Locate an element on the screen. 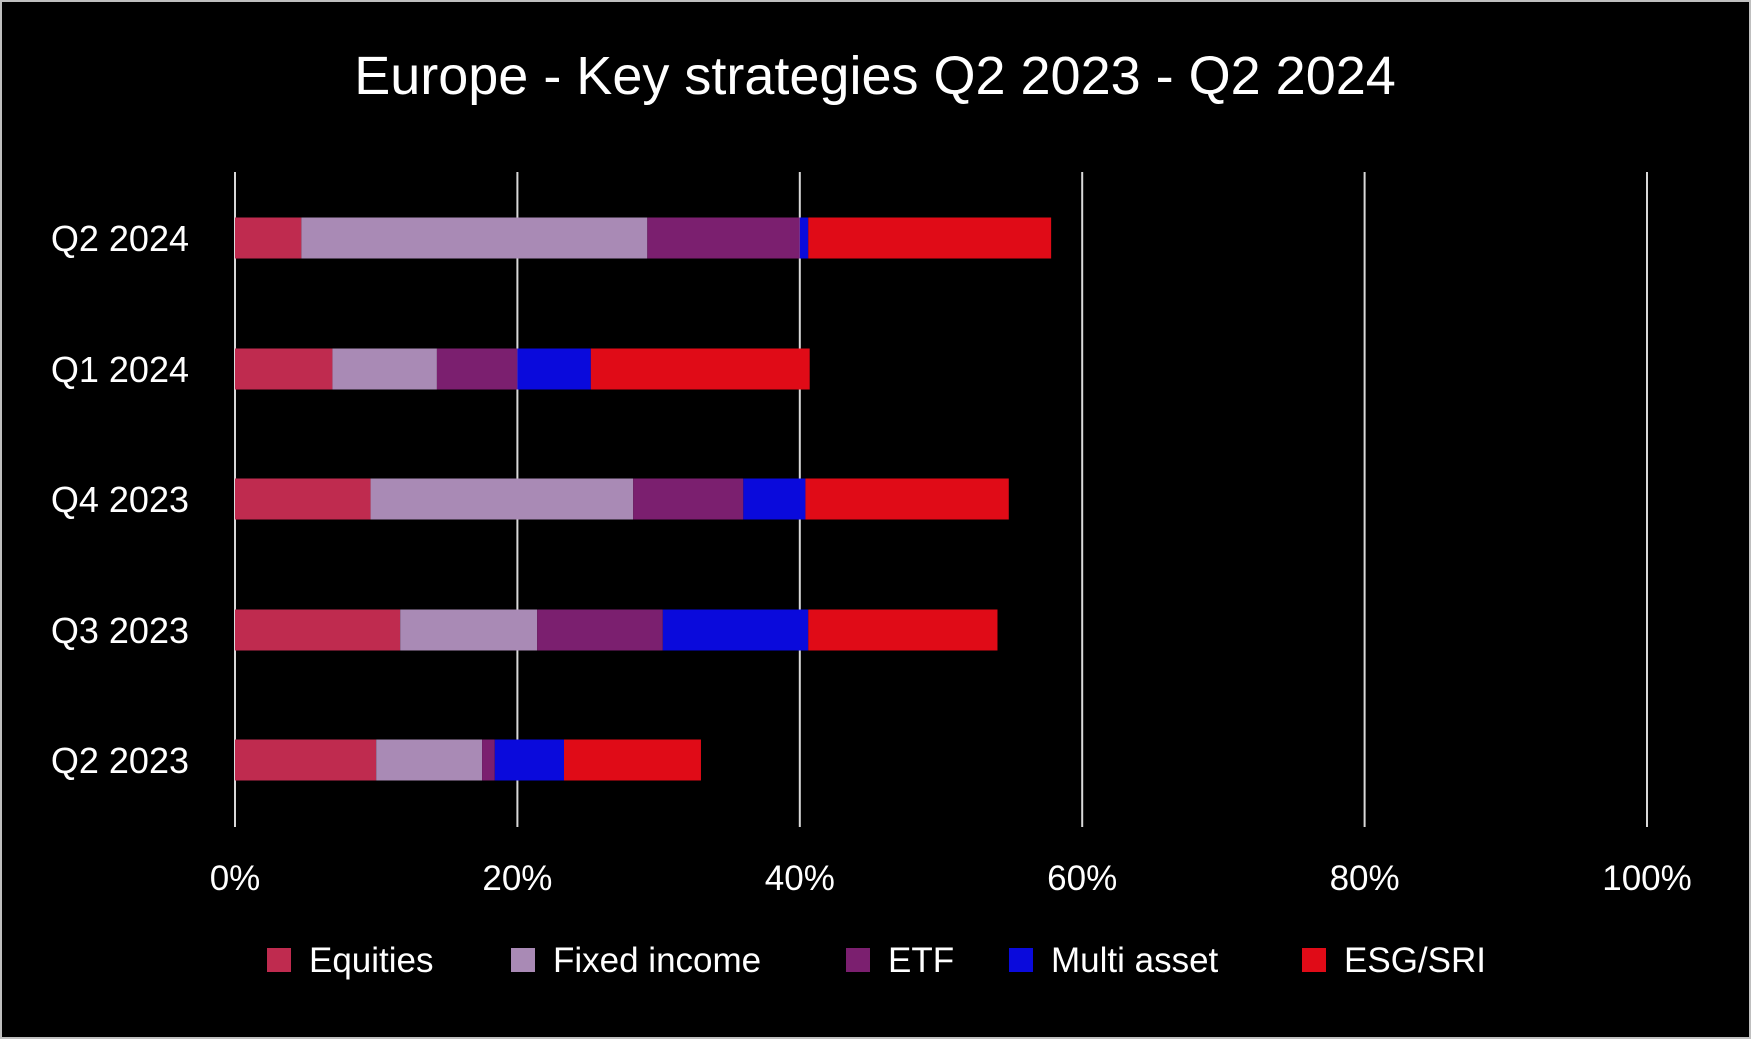 The width and height of the screenshot is (1751, 1039). legend-label-etf: ETF is located at coordinates (921, 960).